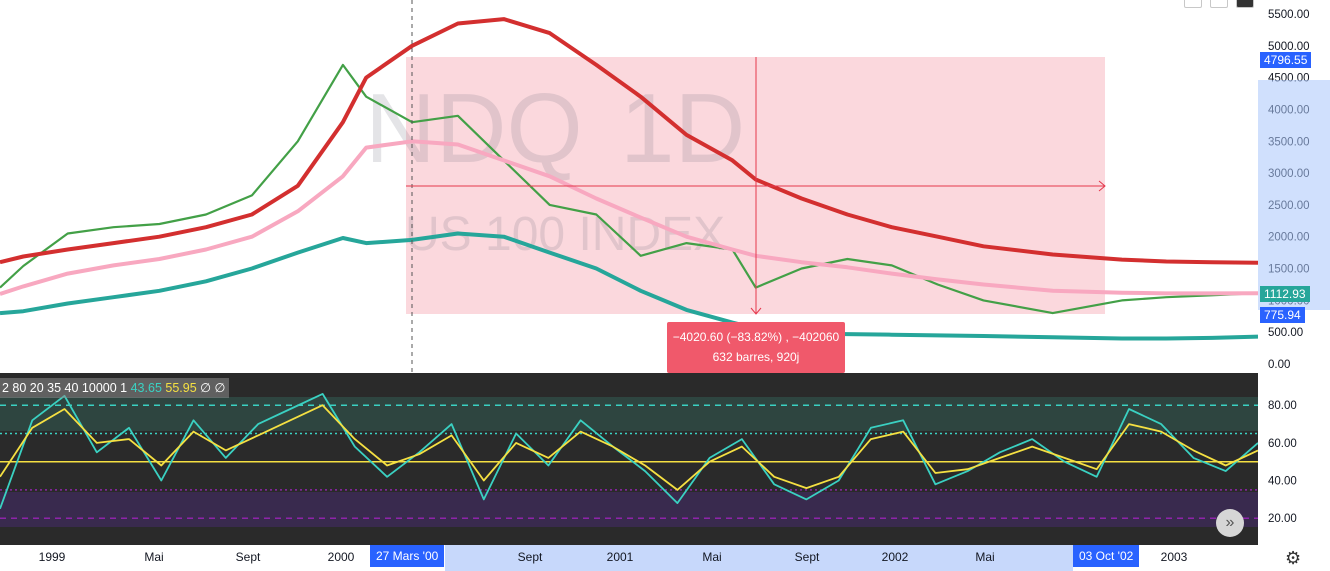  What do you see at coordinates (756, 311) in the screenshot?
I see `measure-arrowhead-down` at bounding box center [756, 311].